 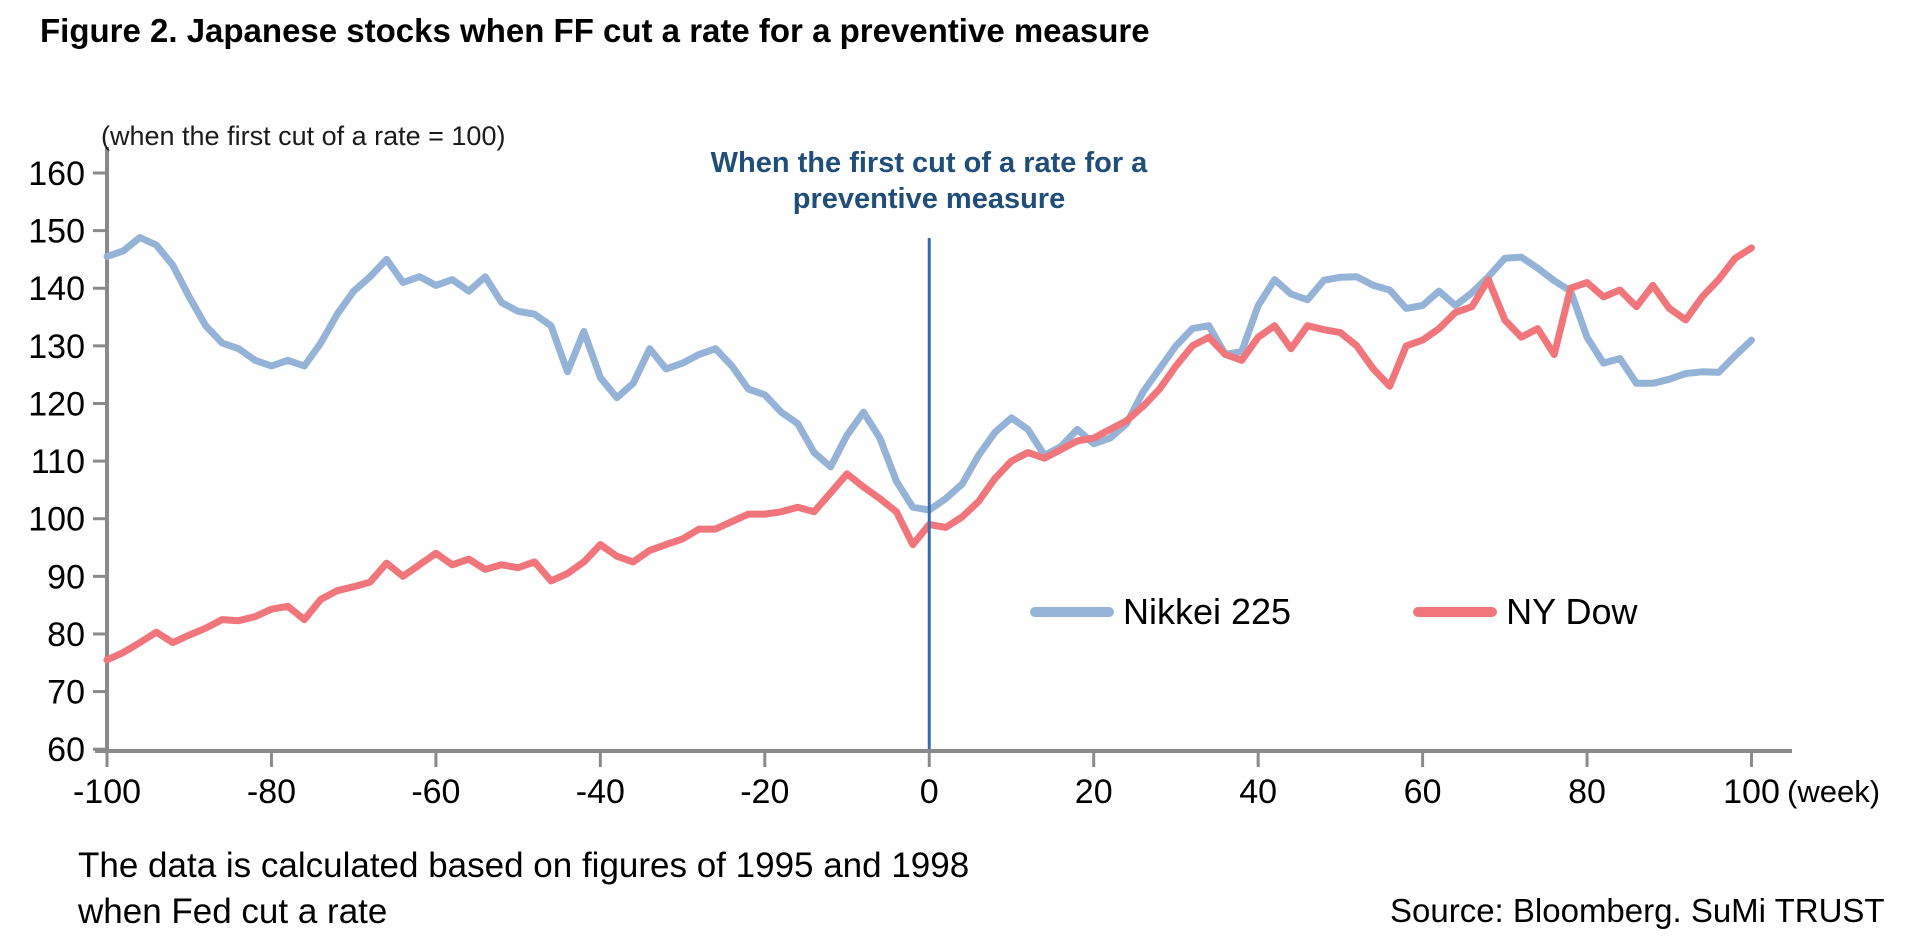 What do you see at coordinates (929, 163) in the screenshot?
I see `annotation-line-1: When the first cut of a rate for a` at bounding box center [929, 163].